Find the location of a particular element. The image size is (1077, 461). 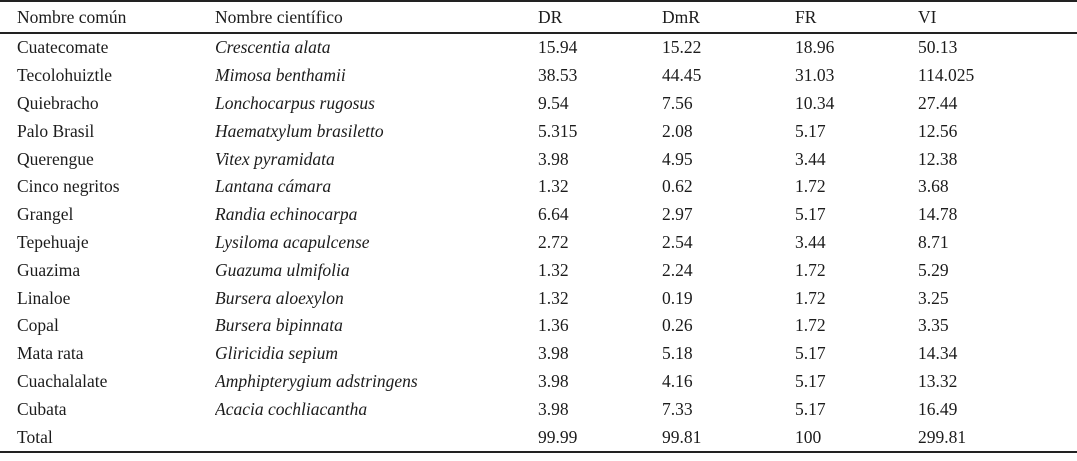

cell-scientific-name: Bursera aloexylon is located at coordinates (279, 297).